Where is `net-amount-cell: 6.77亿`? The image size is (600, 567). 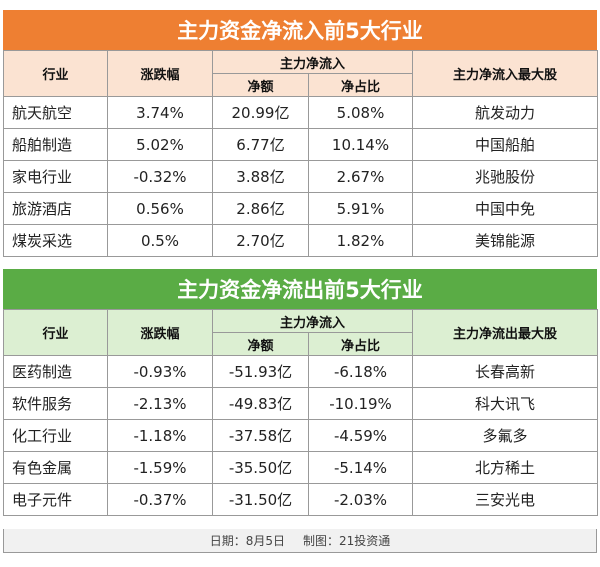
net-amount-cell: 6.77亿 is located at coordinates (260, 144).